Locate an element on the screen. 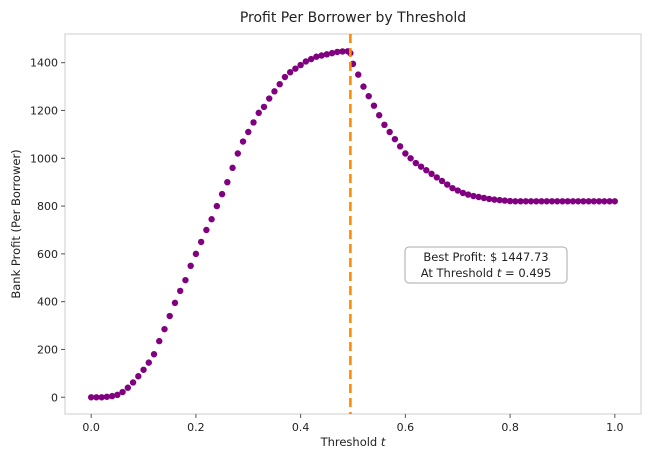 This screenshot has height=461, width=655. x-tick-label: 1.0 is located at coordinates (615, 427).